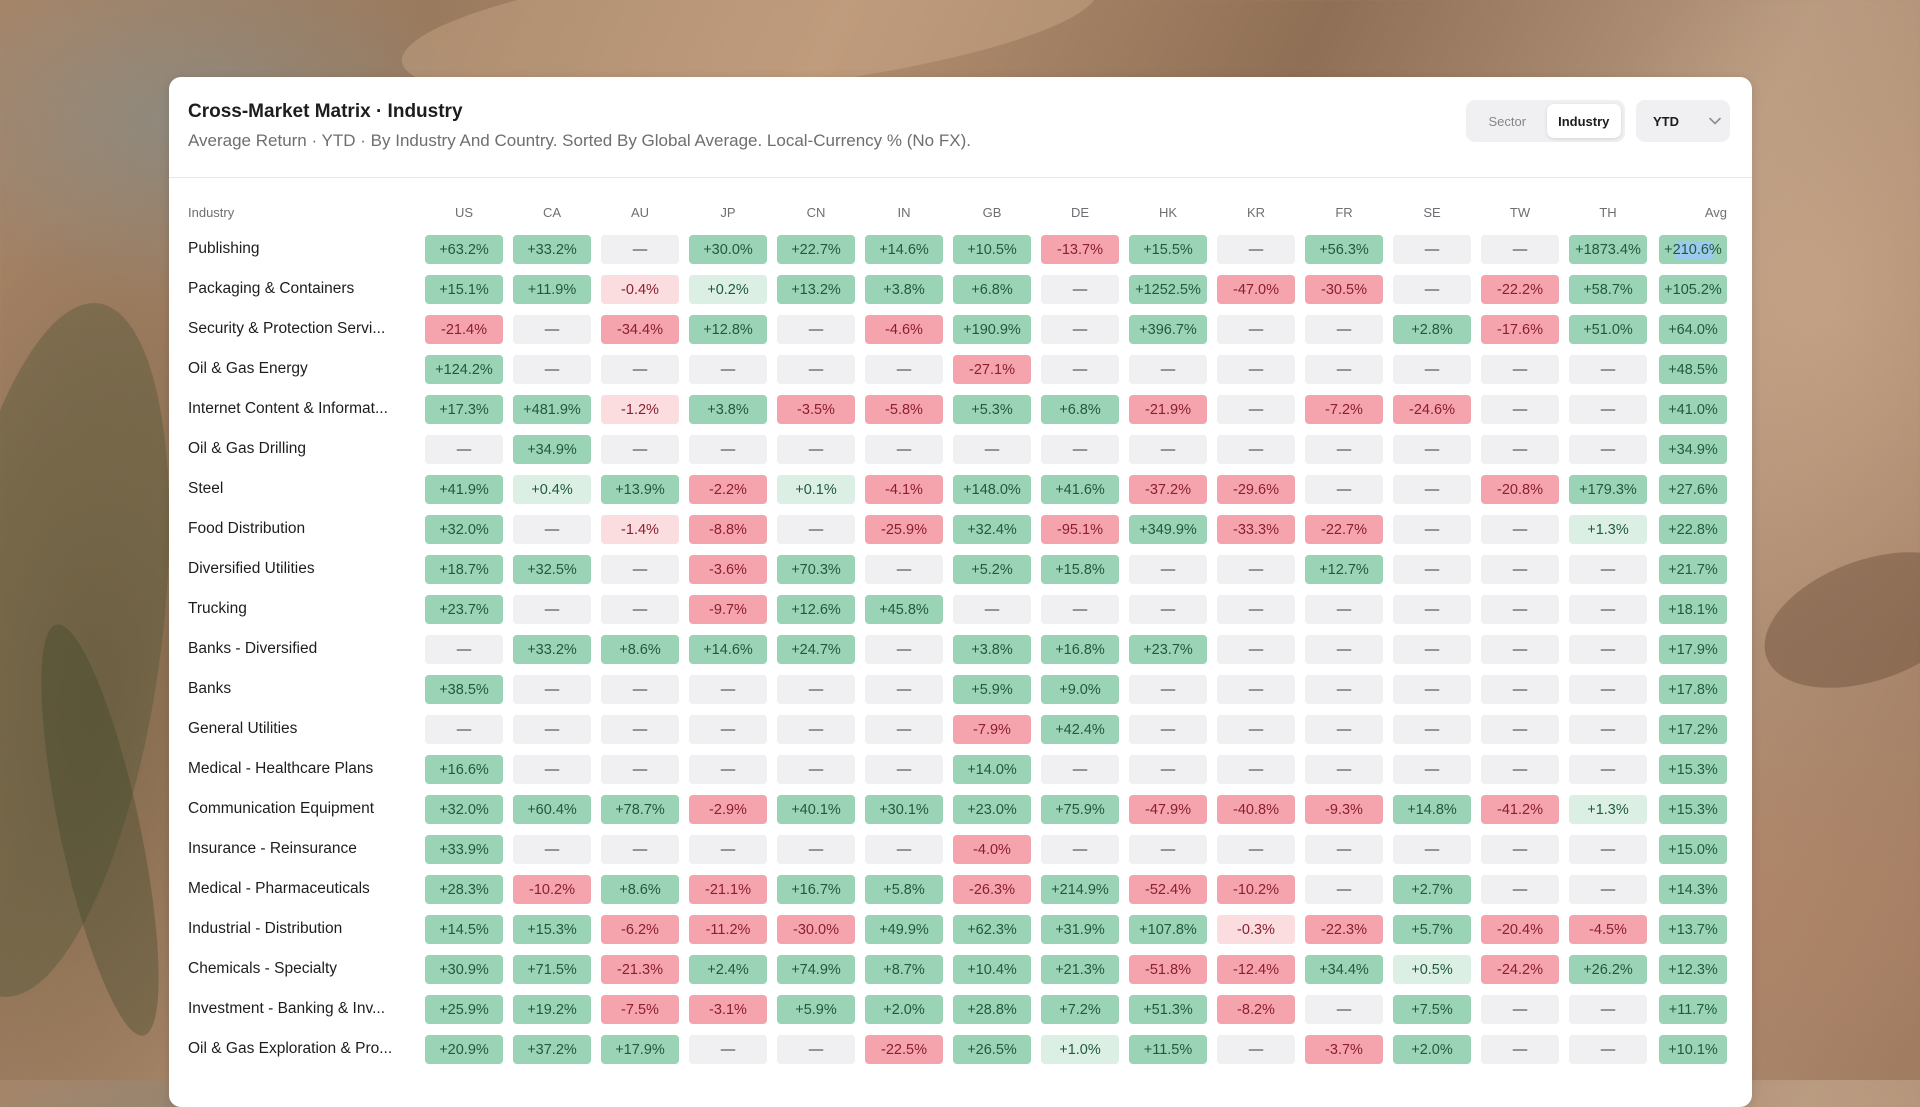 Image resolution: width=1920 pixels, height=1107 pixels. I want to click on column-header-tw: TW, so click(1520, 212).